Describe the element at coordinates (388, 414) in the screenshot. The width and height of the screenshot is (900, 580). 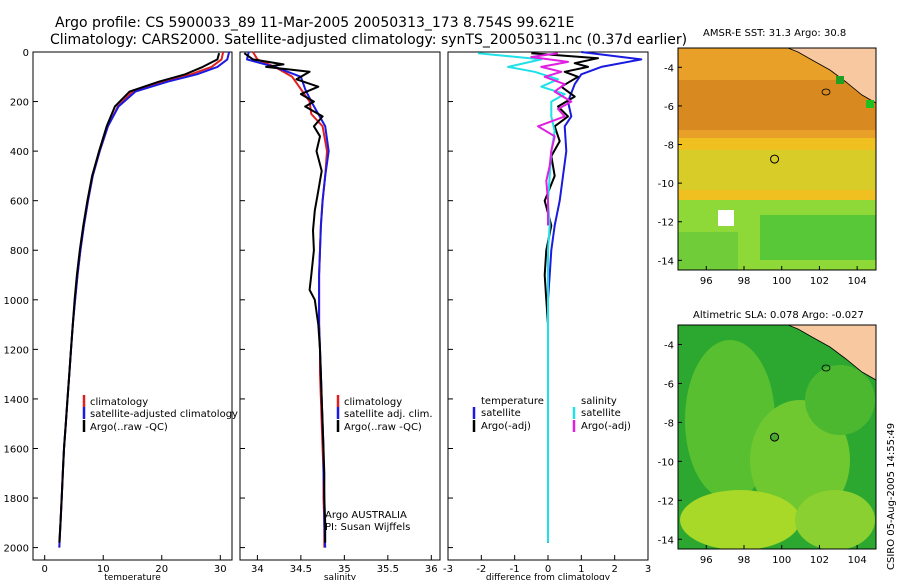
I see `legend-label-satellite: satellite adj. clim.` at that location.